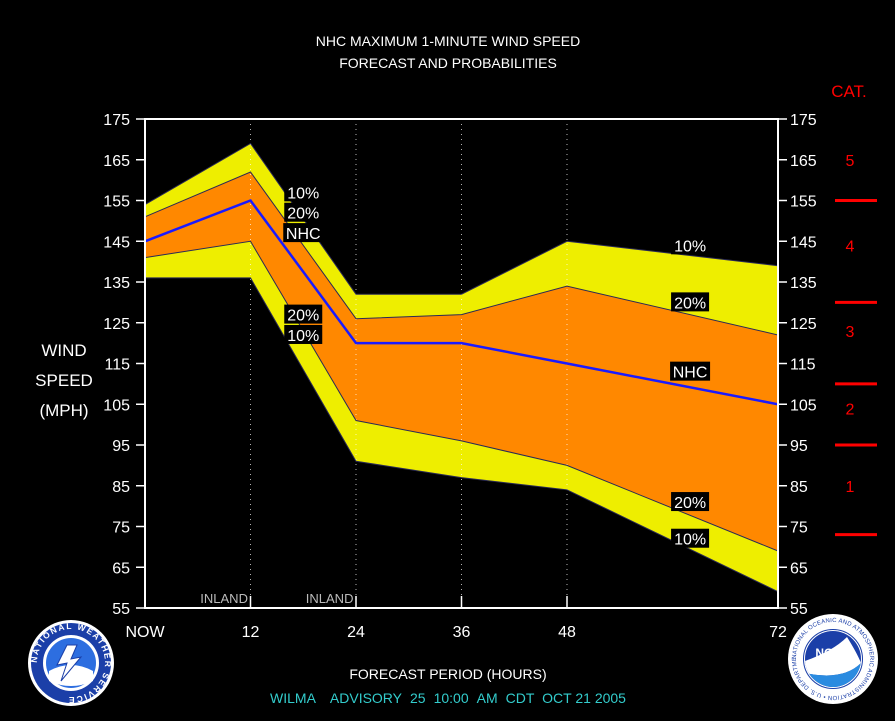  I want to click on noaa-wordmark: NOAA, so click(833, 653).